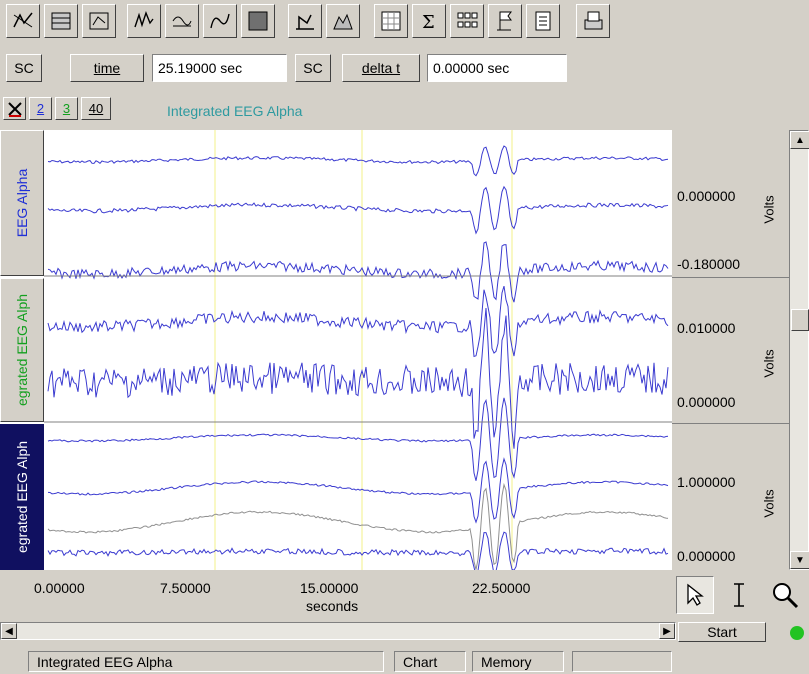  I want to click on channel-count-40-button: 40, so click(96, 108).